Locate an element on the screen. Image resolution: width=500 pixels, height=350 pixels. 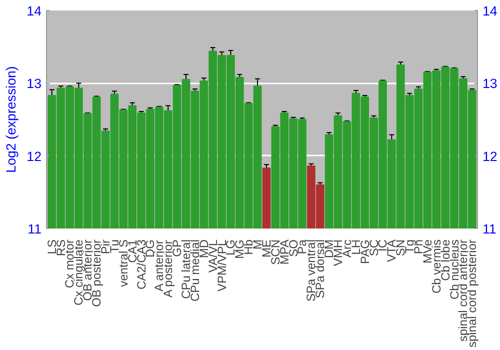
y-tick-label: 11 is located at coordinates (35, 229).